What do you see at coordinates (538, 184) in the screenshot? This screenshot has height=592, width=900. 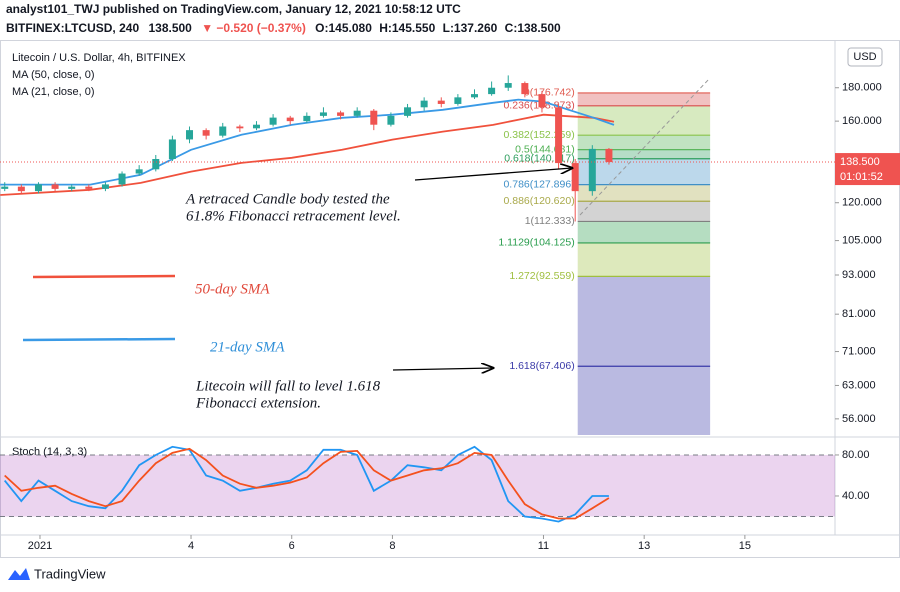 I see `fib-label: 0.786(127.896)` at bounding box center [538, 184].